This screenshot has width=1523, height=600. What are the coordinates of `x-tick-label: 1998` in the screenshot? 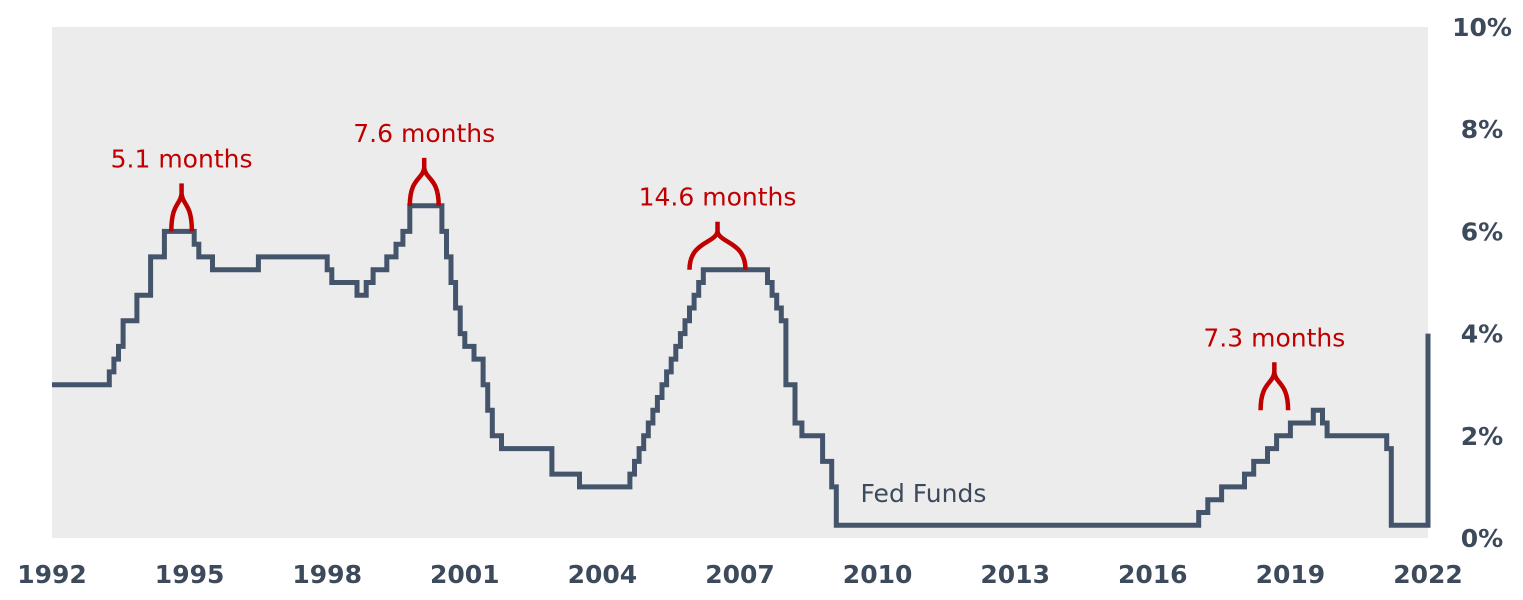 It's located at (327, 574).